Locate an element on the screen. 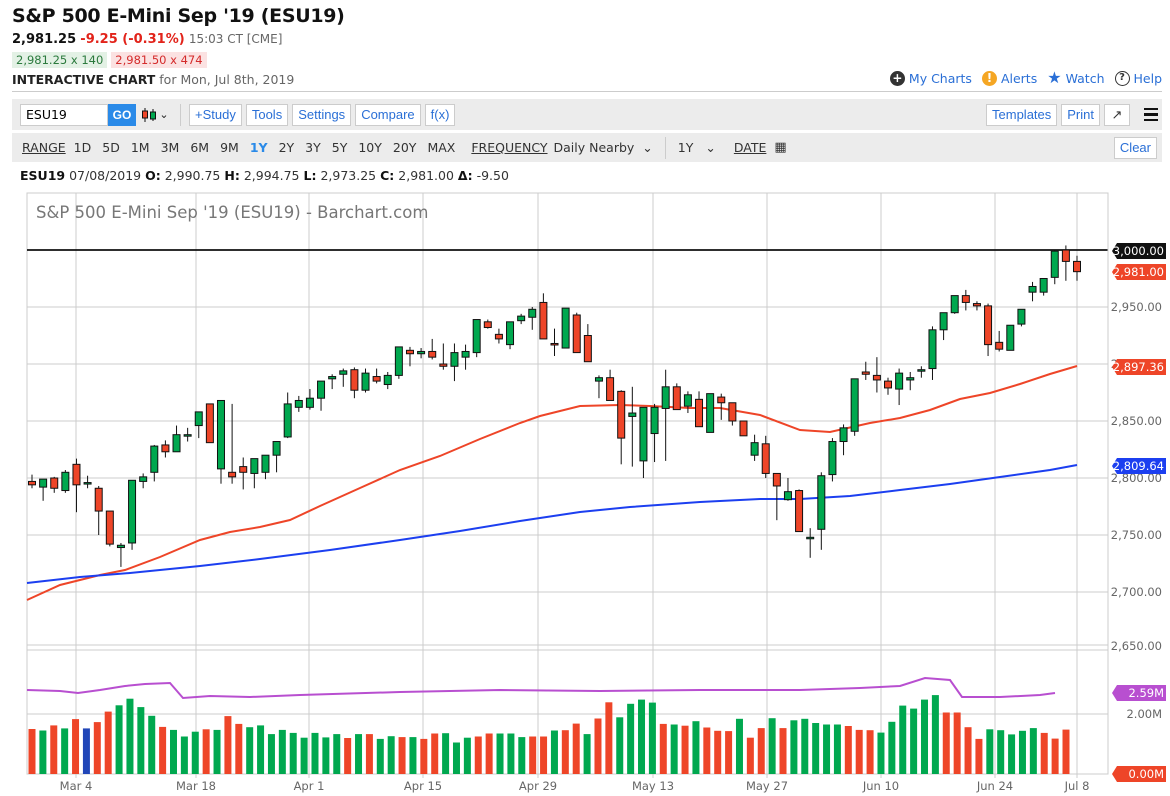 The image size is (1170, 796). help-icon: ? is located at coordinates (1122, 78).